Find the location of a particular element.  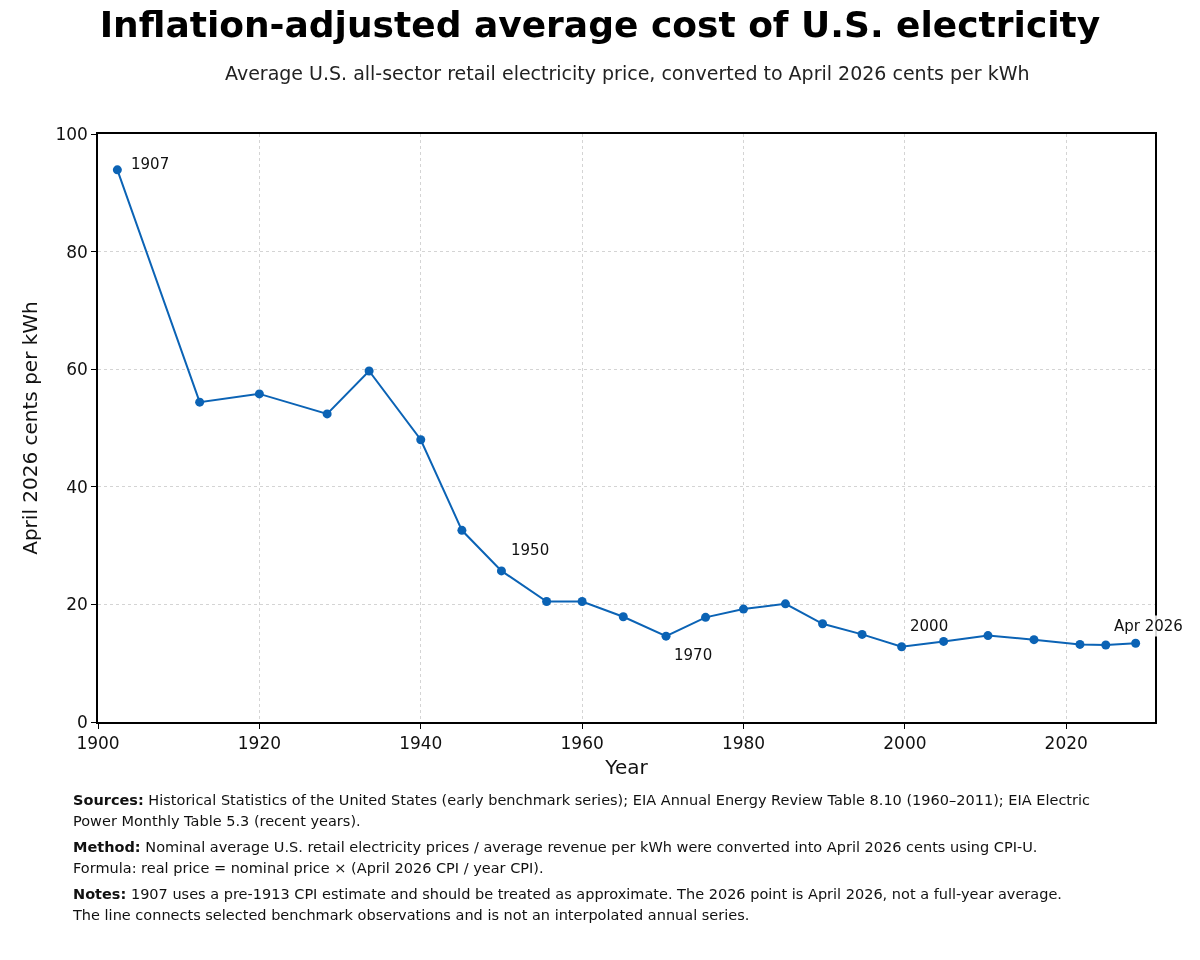

x-tick-label: 2020 is located at coordinates (1066, 743).